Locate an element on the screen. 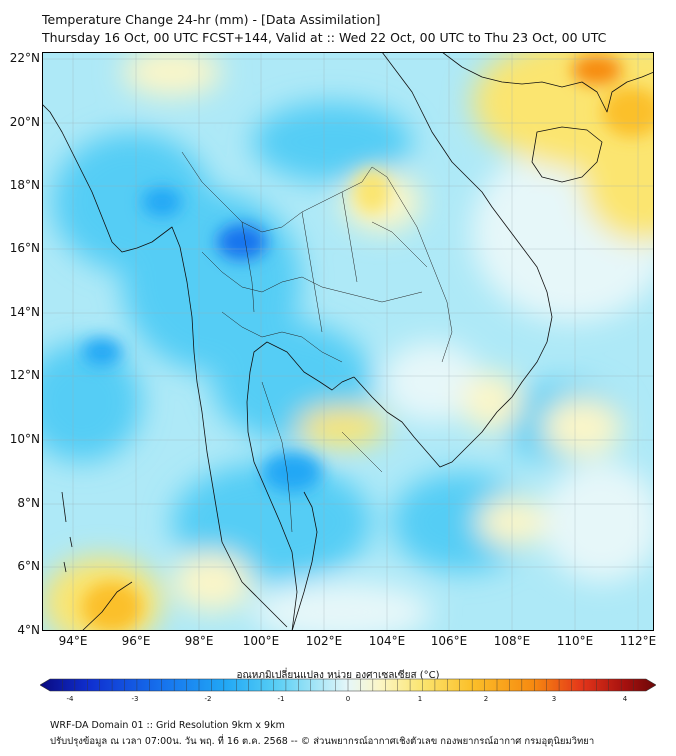 The width and height of the screenshot is (676, 756). lon-label-100: 100°E is located at coordinates (261, 641).